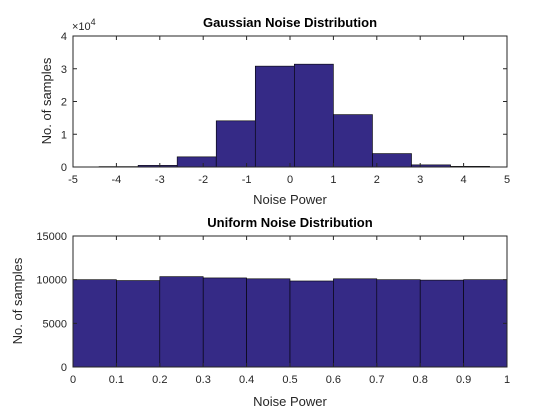 The height and width of the screenshot is (420, 560). What do you see at coordinates (290, 199) in the screenshot?
I see `gaussian-x-axis-label: Noise Power` at bounding box center [290, 199].